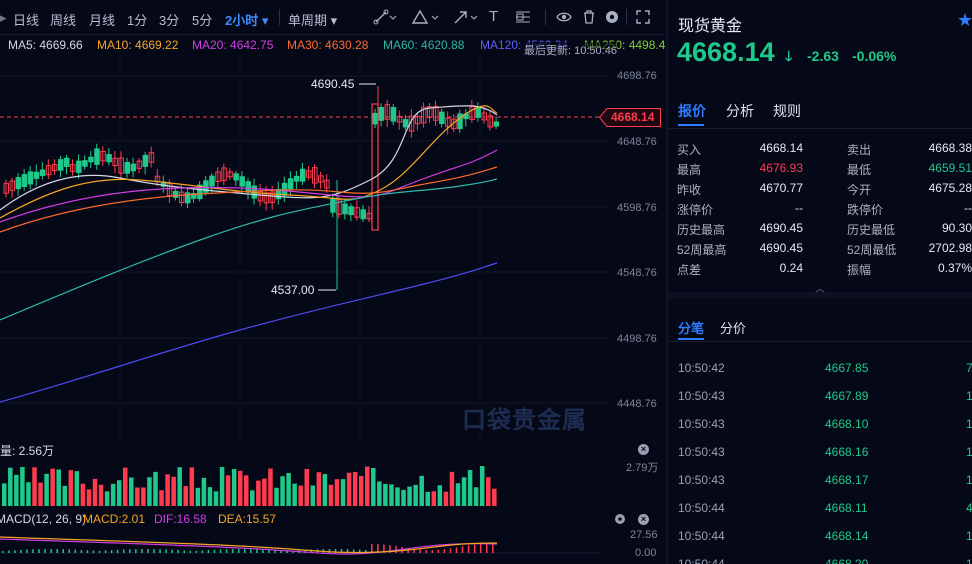  Describe the element at coordinates (950, 168) in the screenshot. I see `stat-value: 4659.51` at that location.